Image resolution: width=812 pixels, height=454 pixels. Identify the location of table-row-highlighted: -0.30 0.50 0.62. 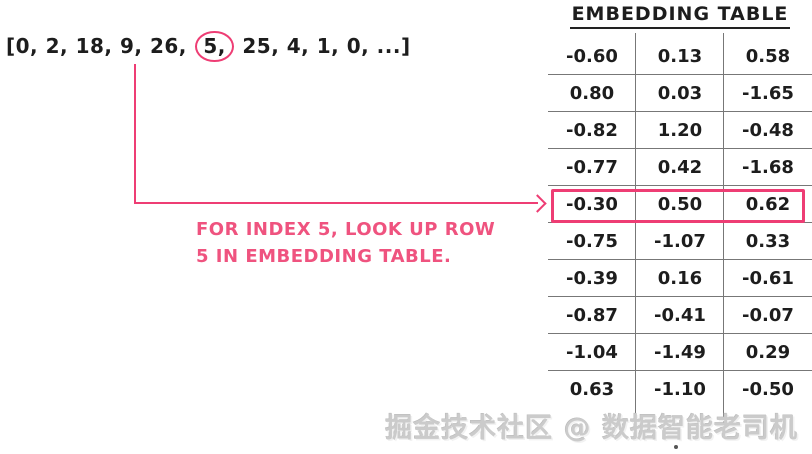
(680, 204).